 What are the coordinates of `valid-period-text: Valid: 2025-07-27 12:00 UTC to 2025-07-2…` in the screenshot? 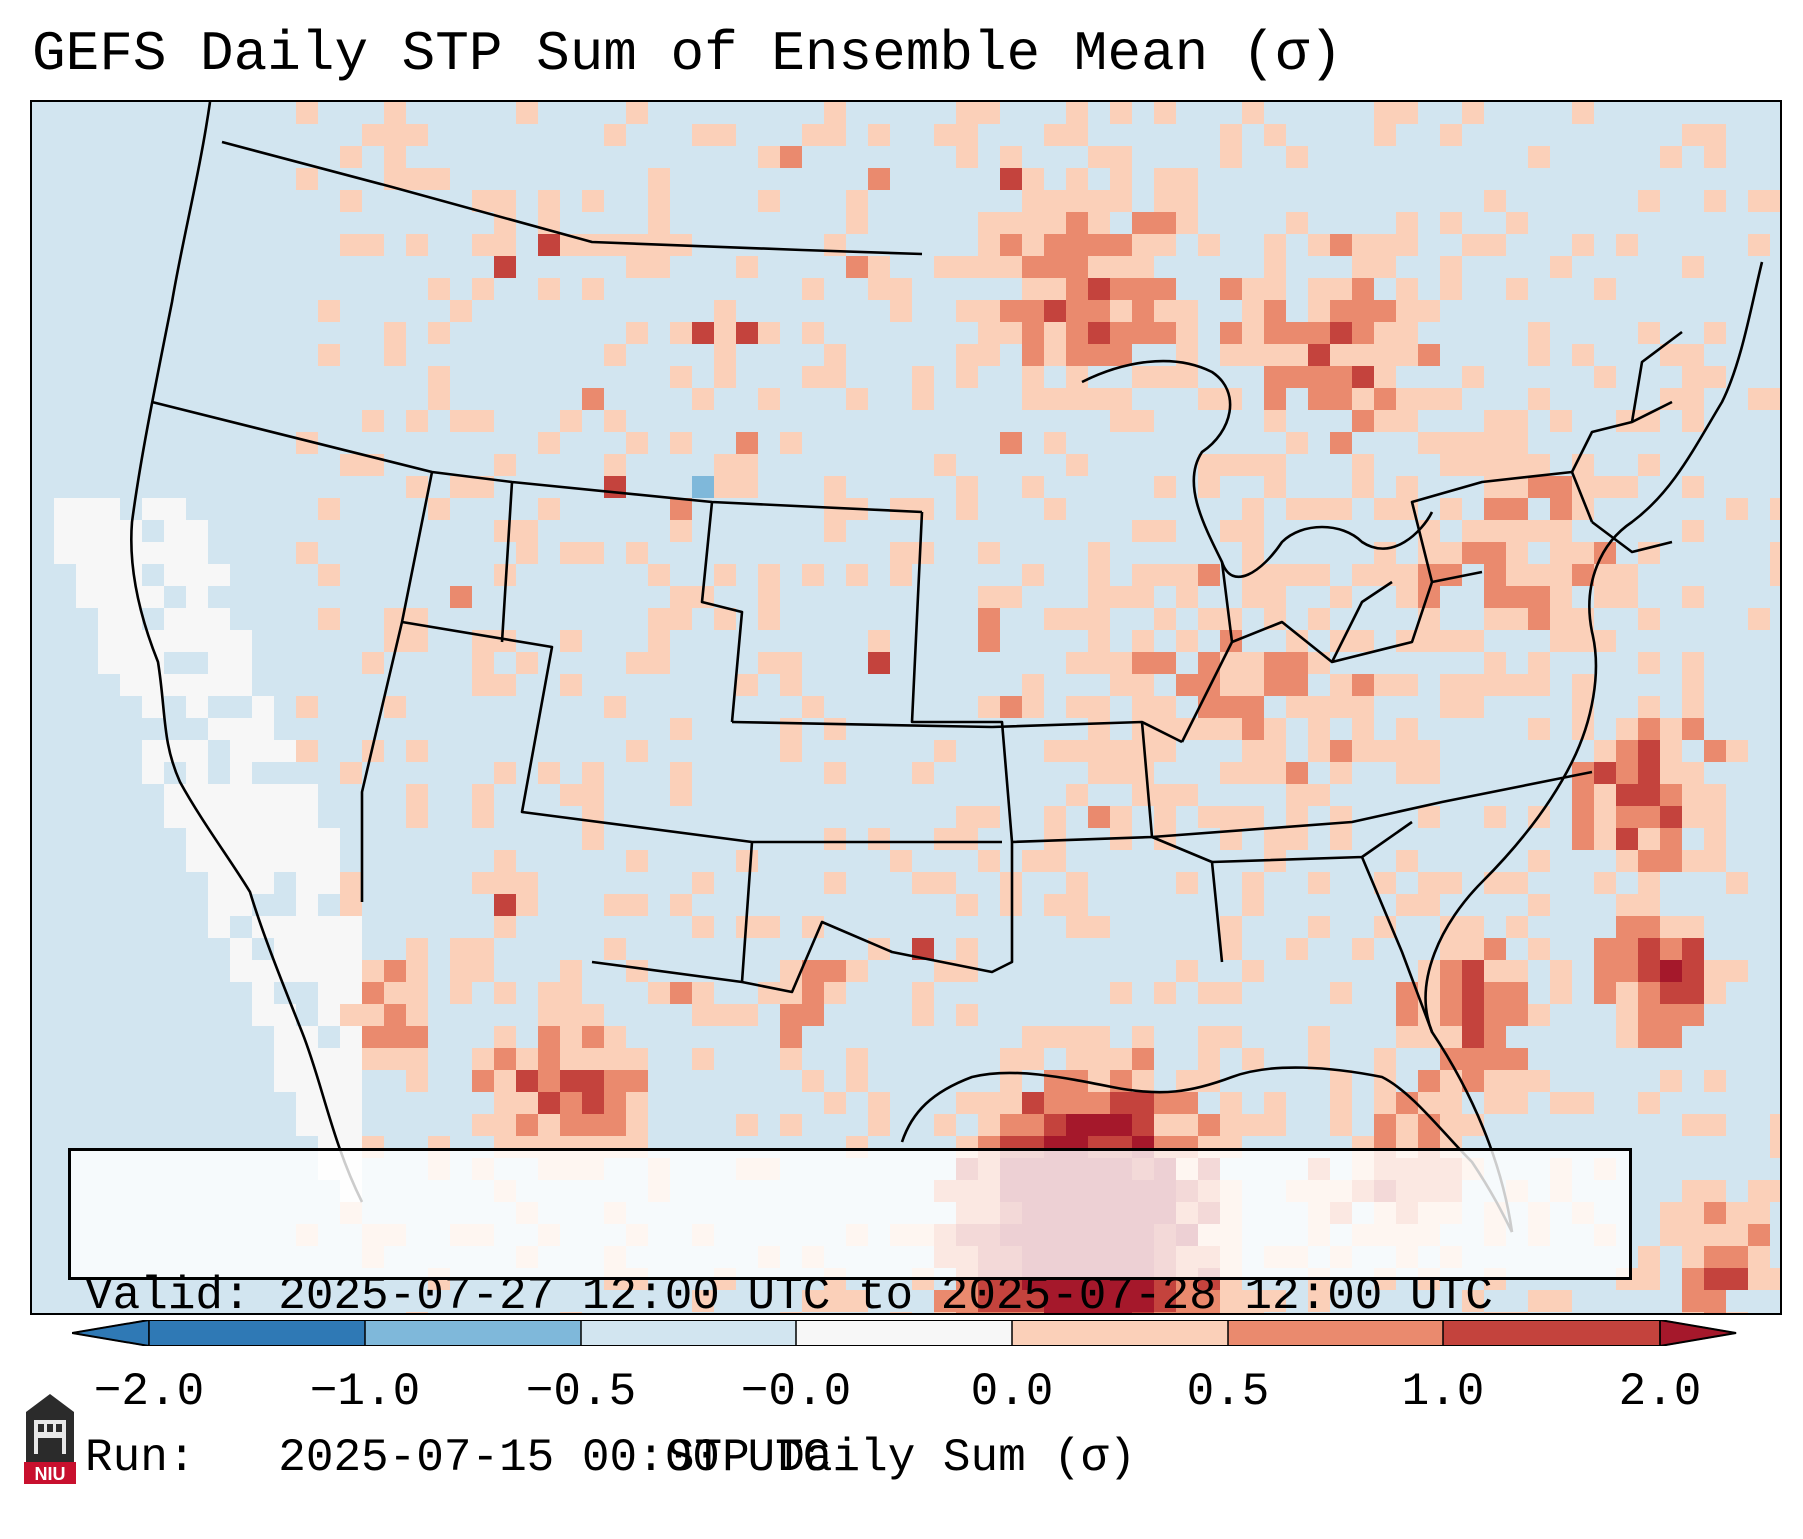 It's located at (789, 1296).